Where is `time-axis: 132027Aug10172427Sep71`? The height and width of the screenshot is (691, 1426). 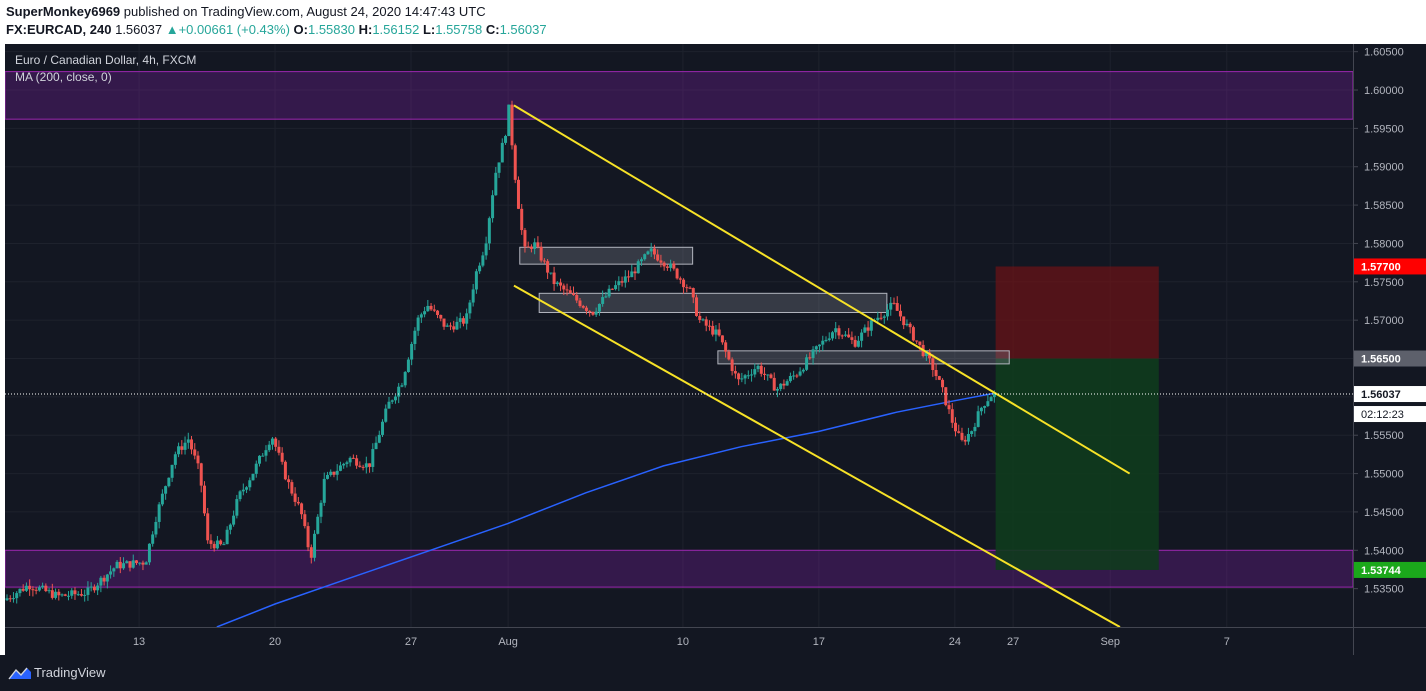 time-axis: 132027Aug10172427Sep71 is located at coordinates (679, 641).